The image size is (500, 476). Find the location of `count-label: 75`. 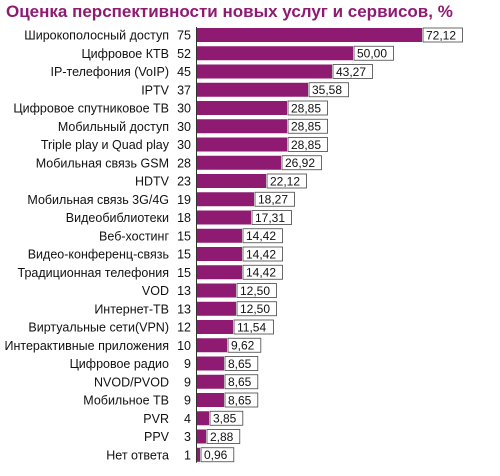

count-label: 75 is located at coordinates (184, 36).